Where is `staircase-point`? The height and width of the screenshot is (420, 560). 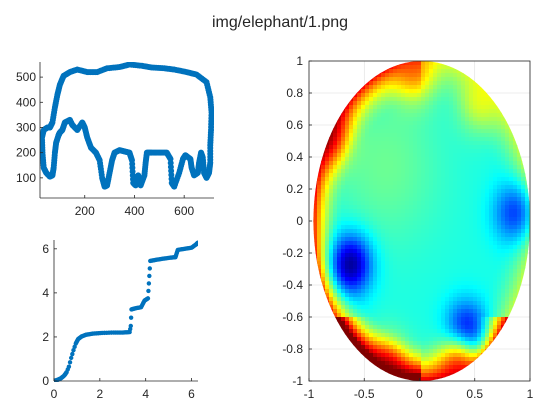
staircase-point is located at coordinates (149, 283).